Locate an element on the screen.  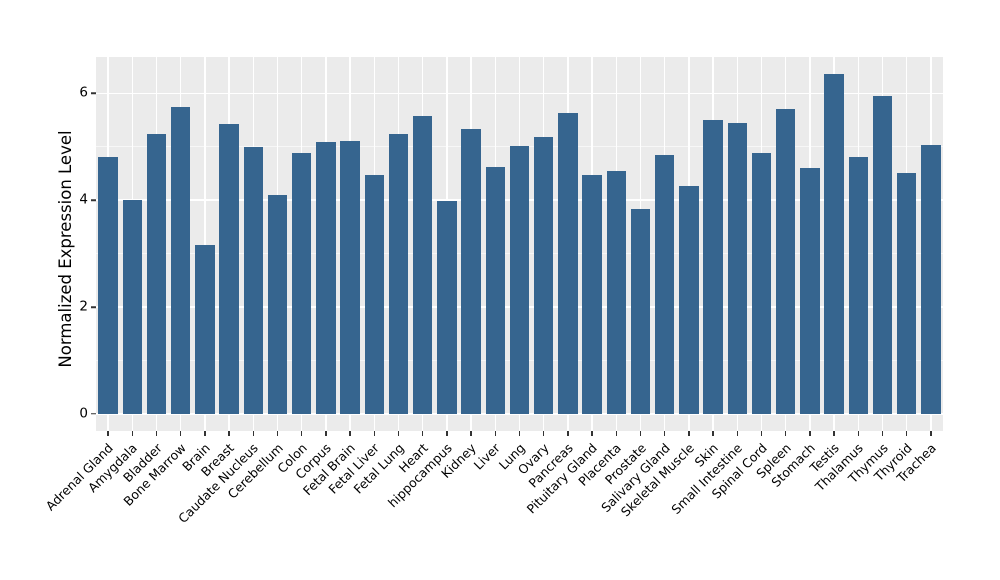
bar-bladder is located at coordinates (156, 273).